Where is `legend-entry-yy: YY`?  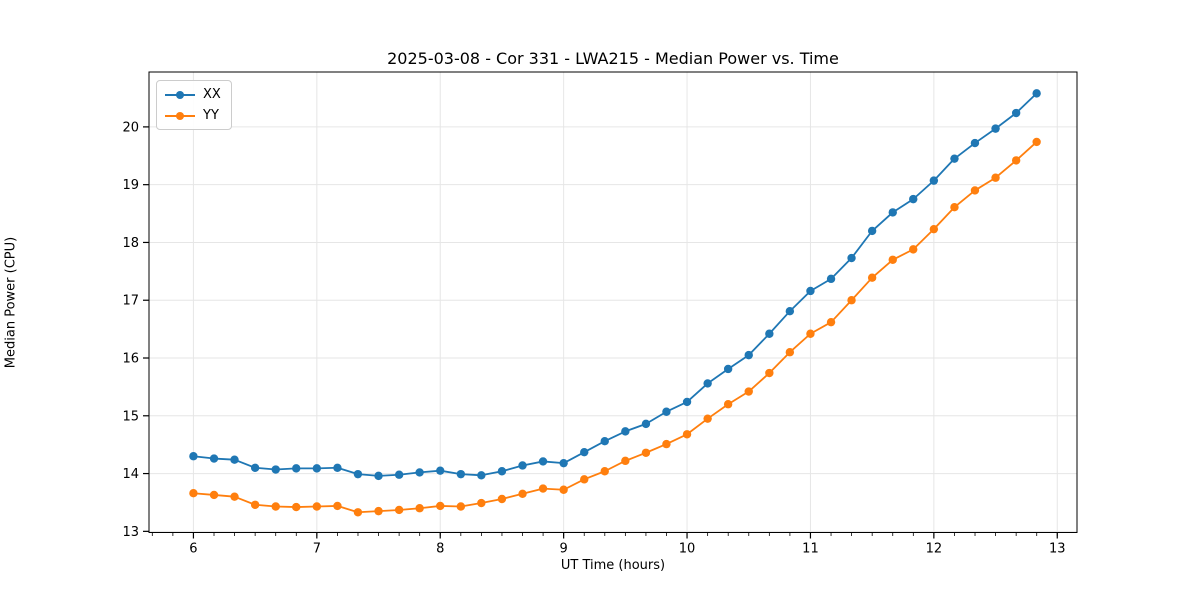 legend-entry-yy: YY is located at coordinates (193, 115).